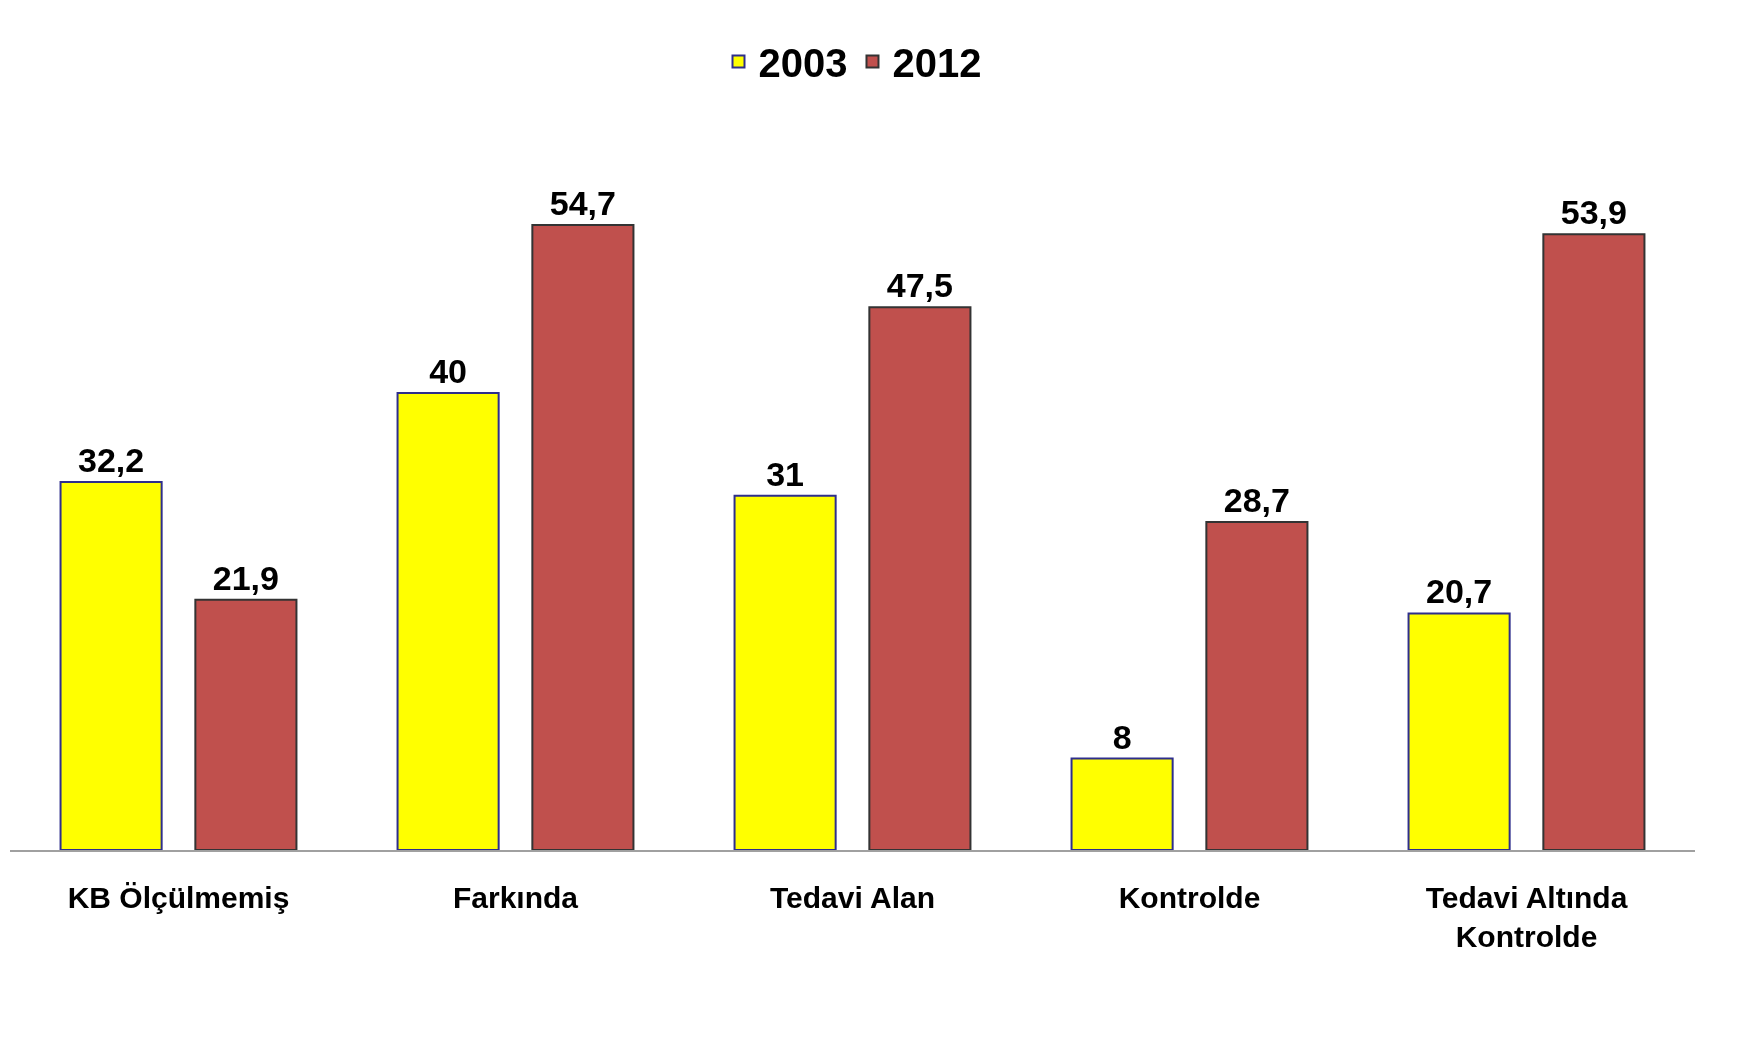  What do you see at coordinates (1459, 591) in the screenshot?
I see `data-label: 20,7` at bounding box center [1459, 591].